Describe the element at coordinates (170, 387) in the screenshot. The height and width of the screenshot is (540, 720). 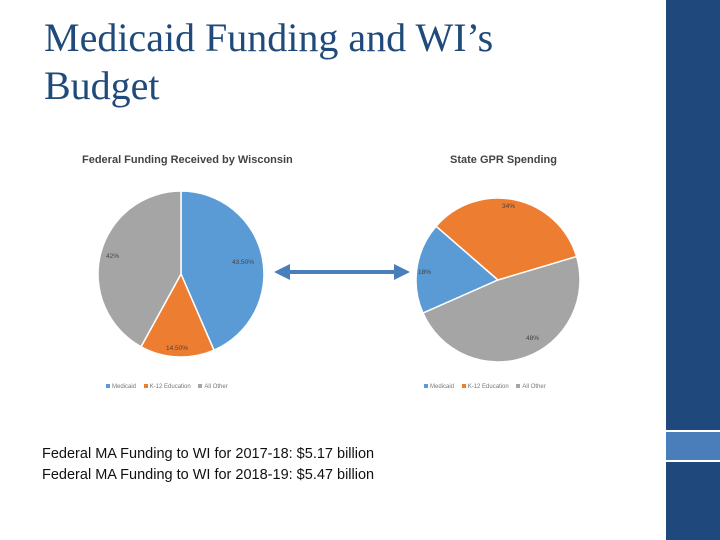
I see `chart1-legend-k12: K-12 Education` at that location.